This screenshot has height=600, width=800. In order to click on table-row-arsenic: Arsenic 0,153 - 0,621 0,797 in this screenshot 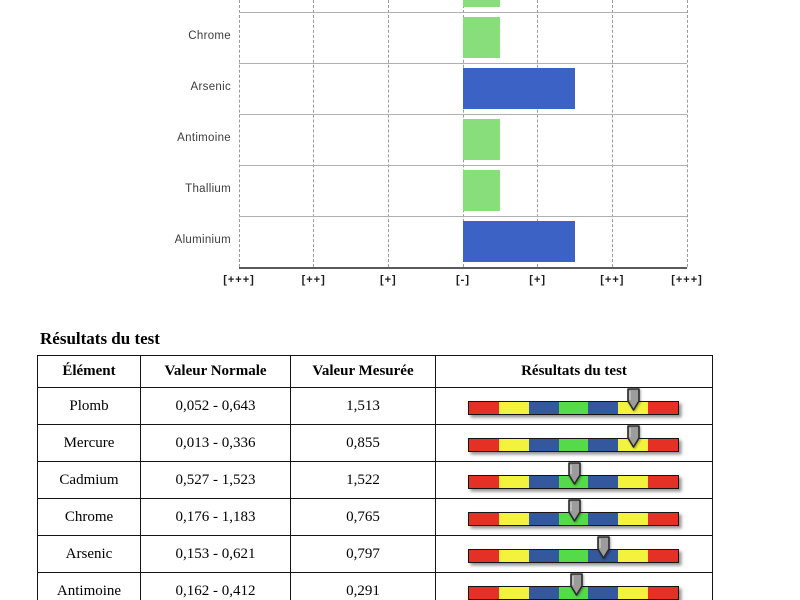, I will do `click(375, 554)`.